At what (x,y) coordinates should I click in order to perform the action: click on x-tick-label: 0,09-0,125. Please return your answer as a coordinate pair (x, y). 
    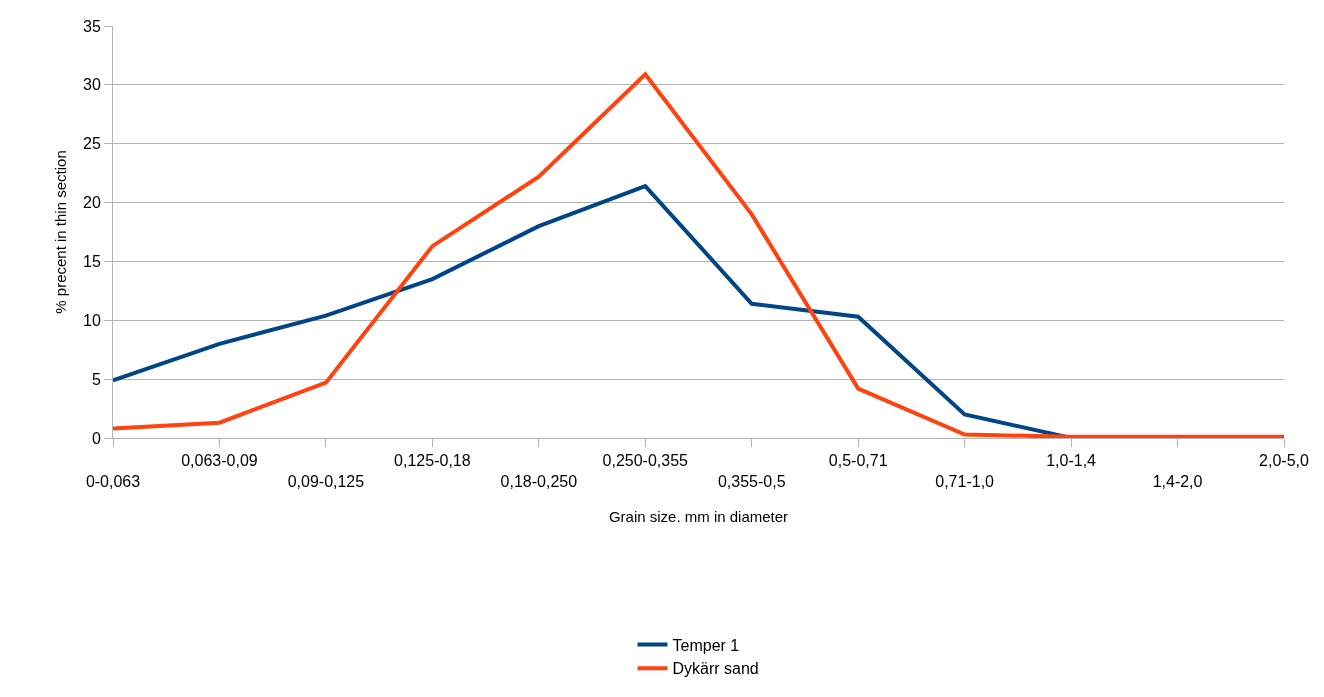
    Looking at the image, I should click on (326, 481).